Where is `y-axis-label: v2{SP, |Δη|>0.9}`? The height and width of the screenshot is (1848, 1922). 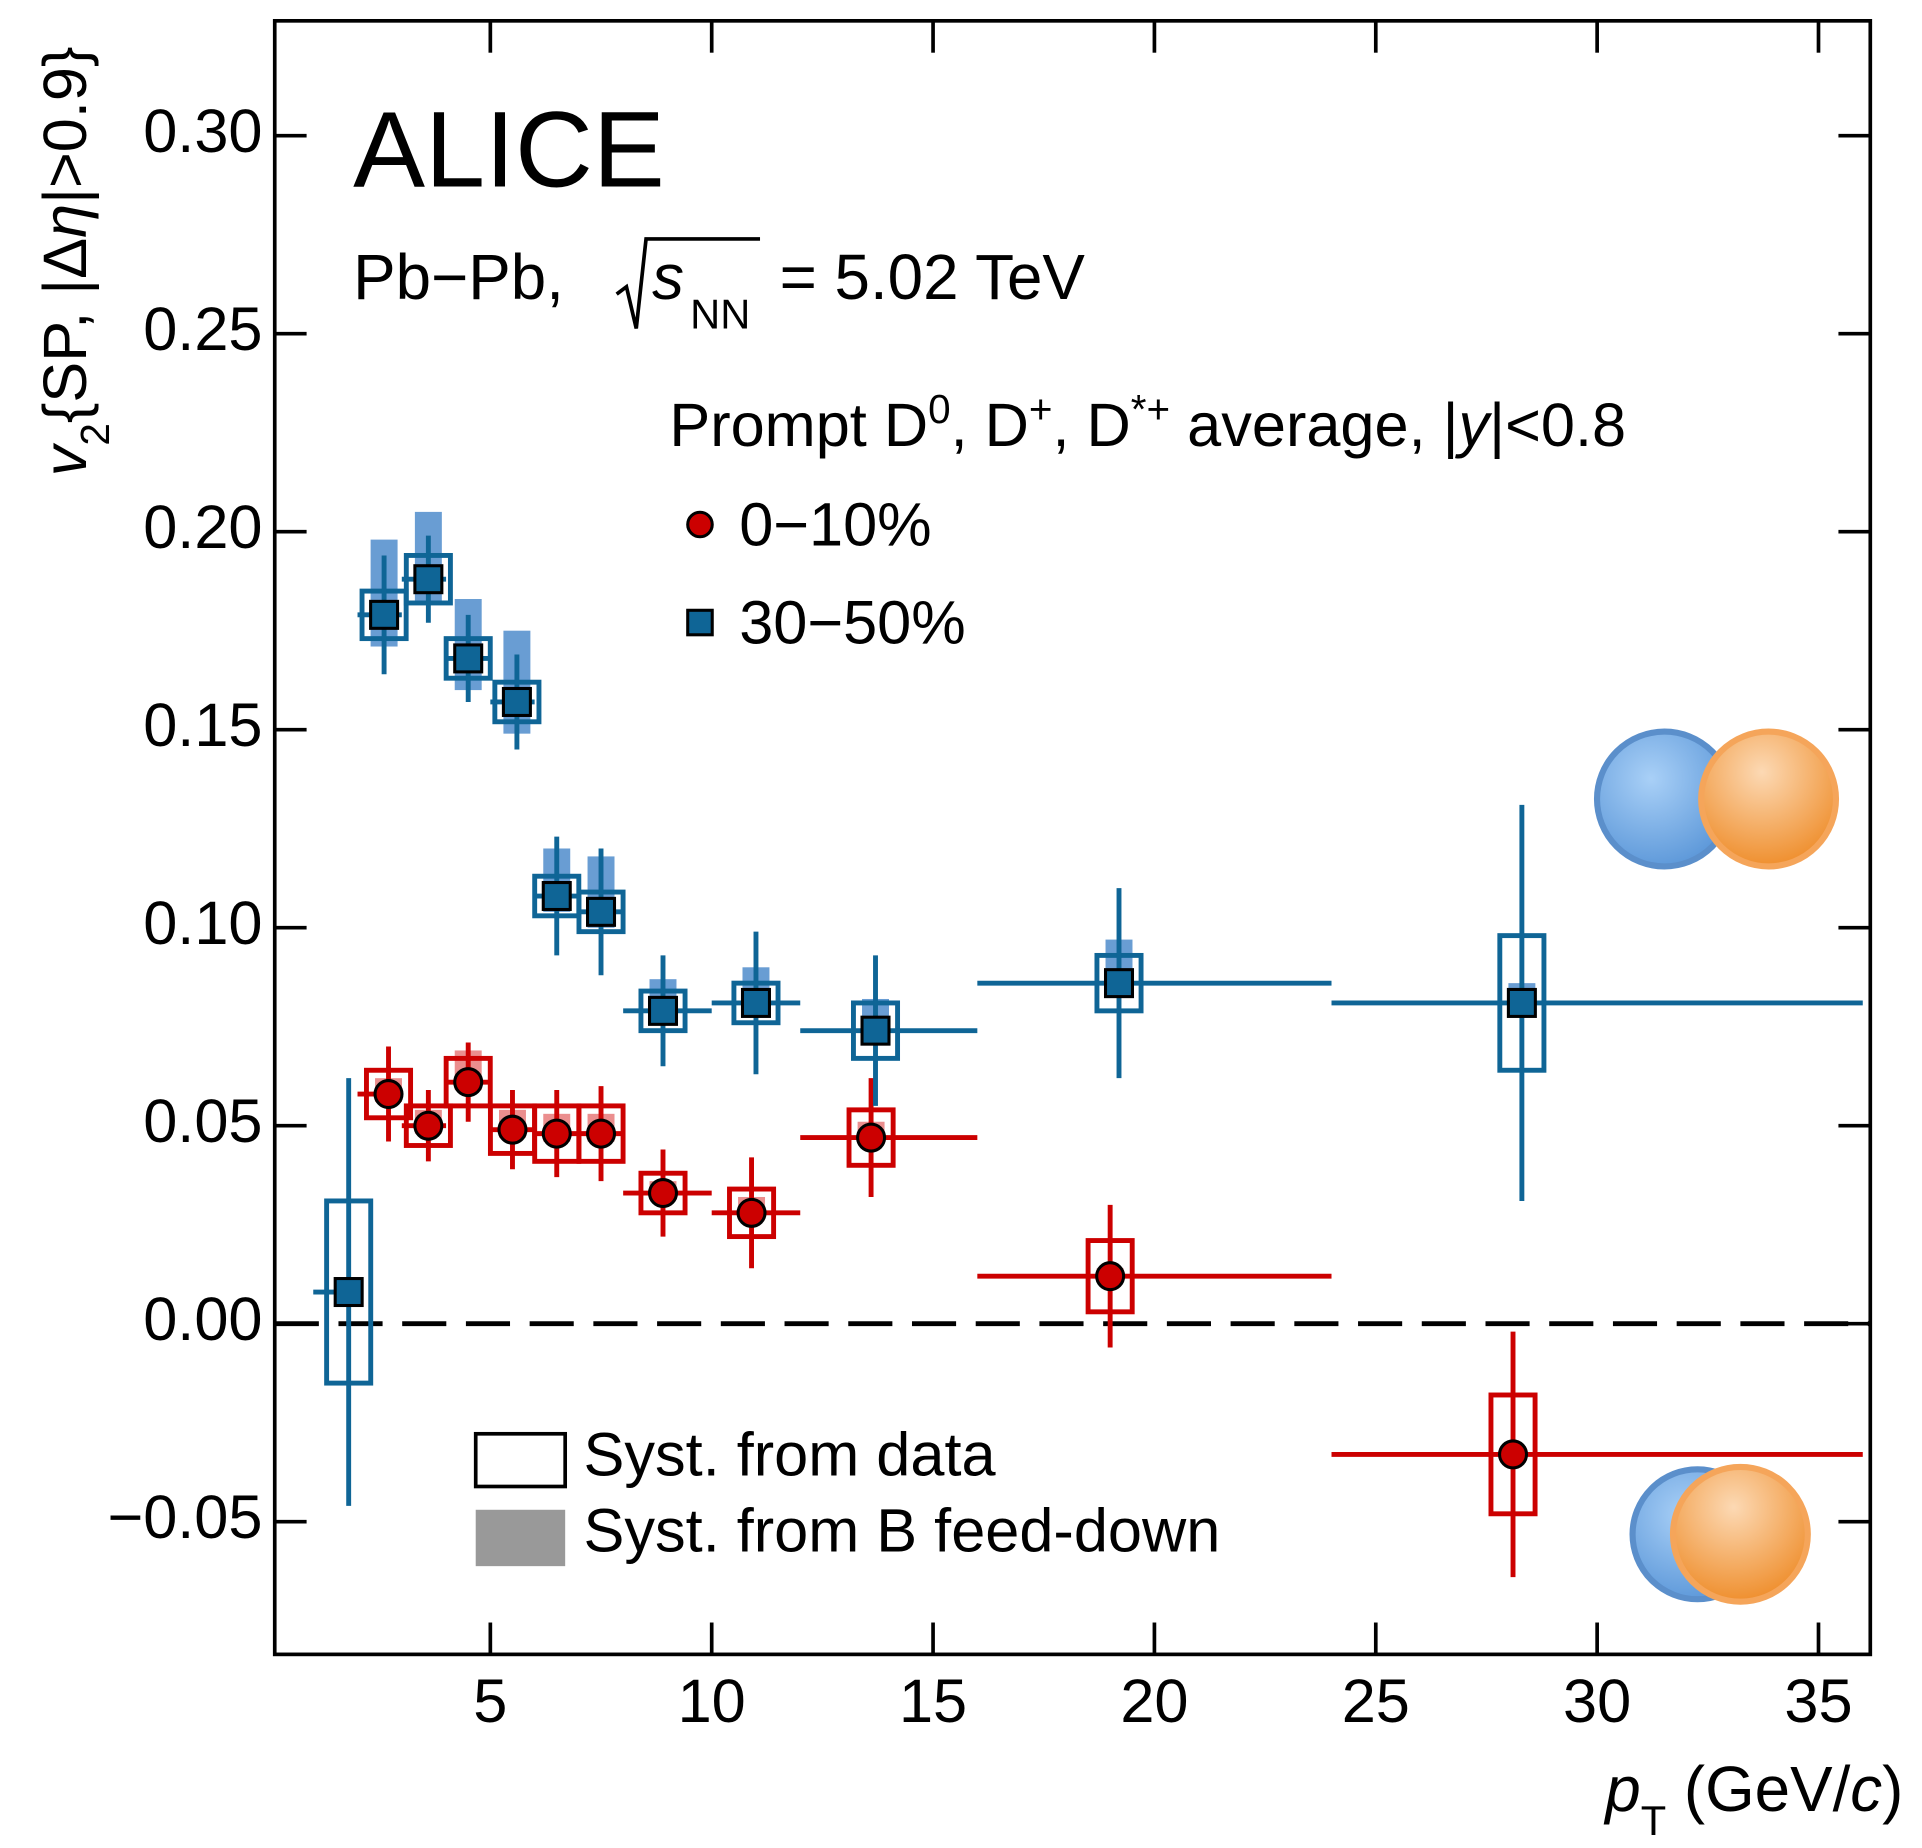 y-axis-label: v2{SP, |Δη|>0.9} is located at coordinates (74, 262).